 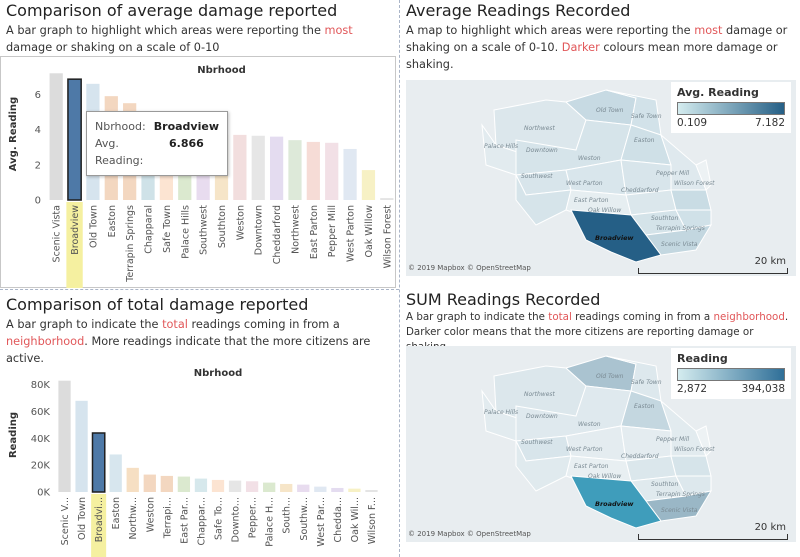 I want to click on map-label-pepper-mill: Pepper Mill, so click(x=673, y=439).